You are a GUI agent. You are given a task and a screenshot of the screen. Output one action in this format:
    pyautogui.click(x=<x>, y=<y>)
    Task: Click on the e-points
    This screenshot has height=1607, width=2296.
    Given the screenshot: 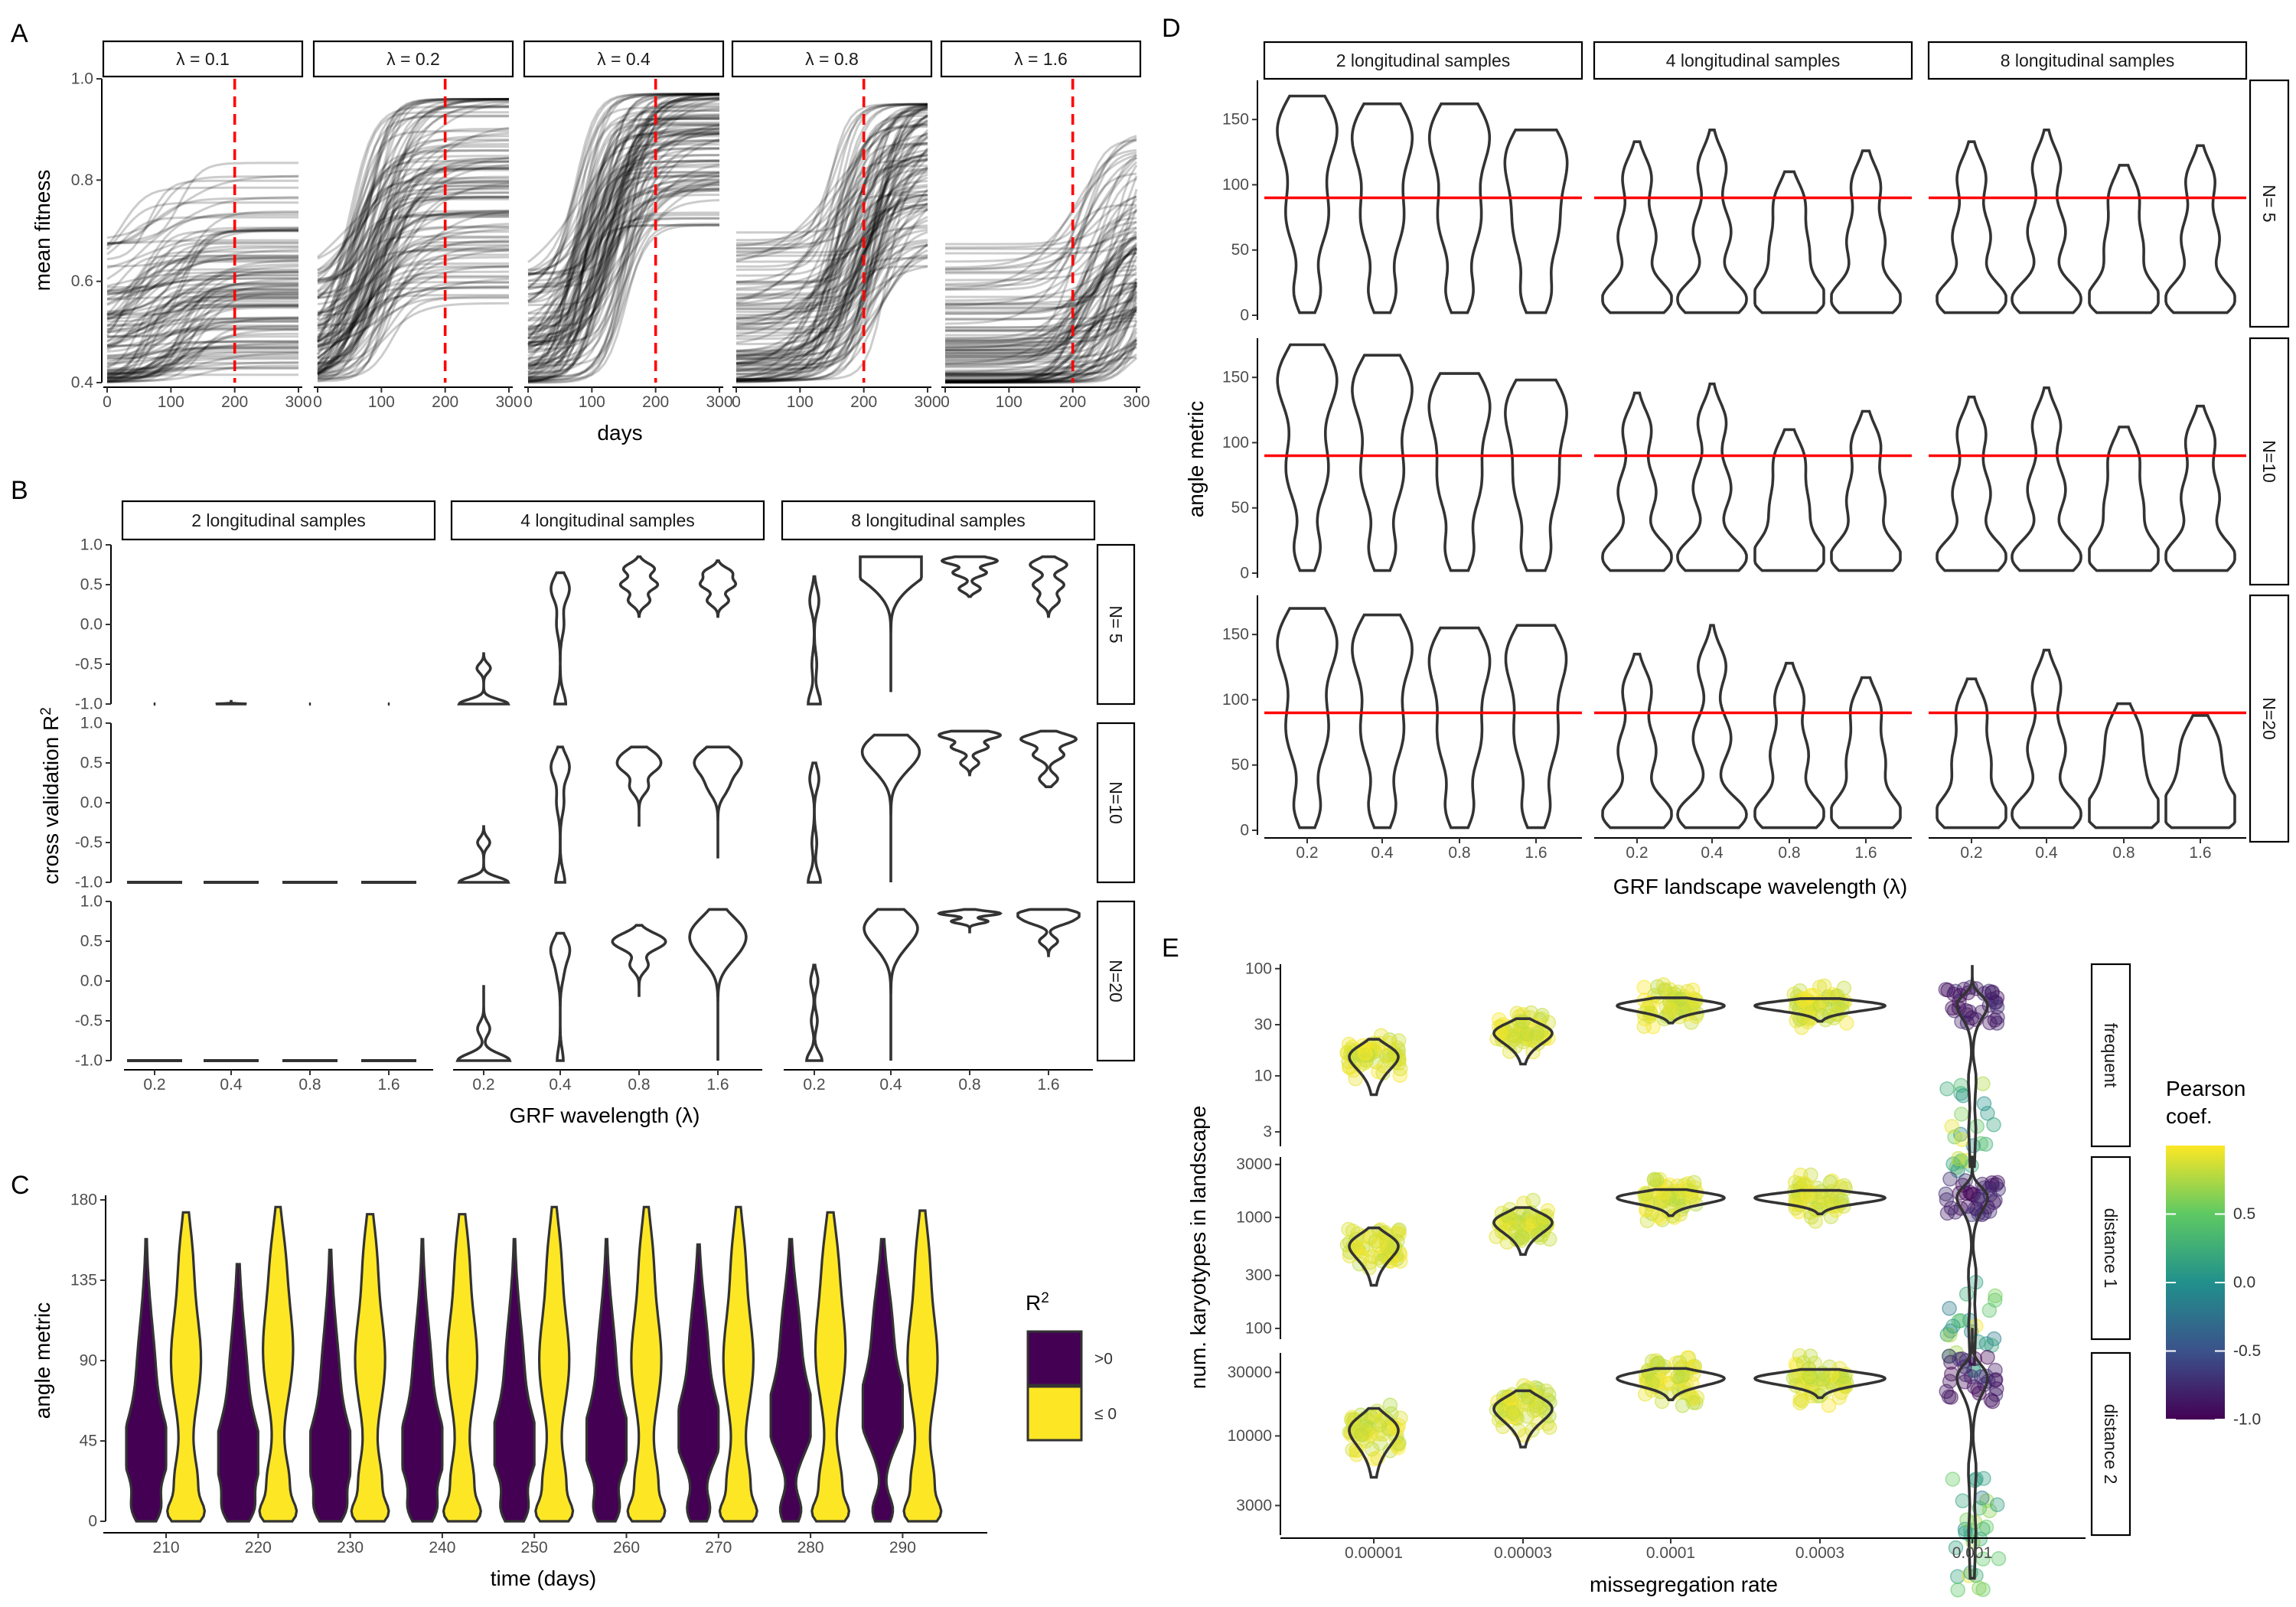 What is the action you would take?
    pyautogui.click(x=1672, y=1077)
    